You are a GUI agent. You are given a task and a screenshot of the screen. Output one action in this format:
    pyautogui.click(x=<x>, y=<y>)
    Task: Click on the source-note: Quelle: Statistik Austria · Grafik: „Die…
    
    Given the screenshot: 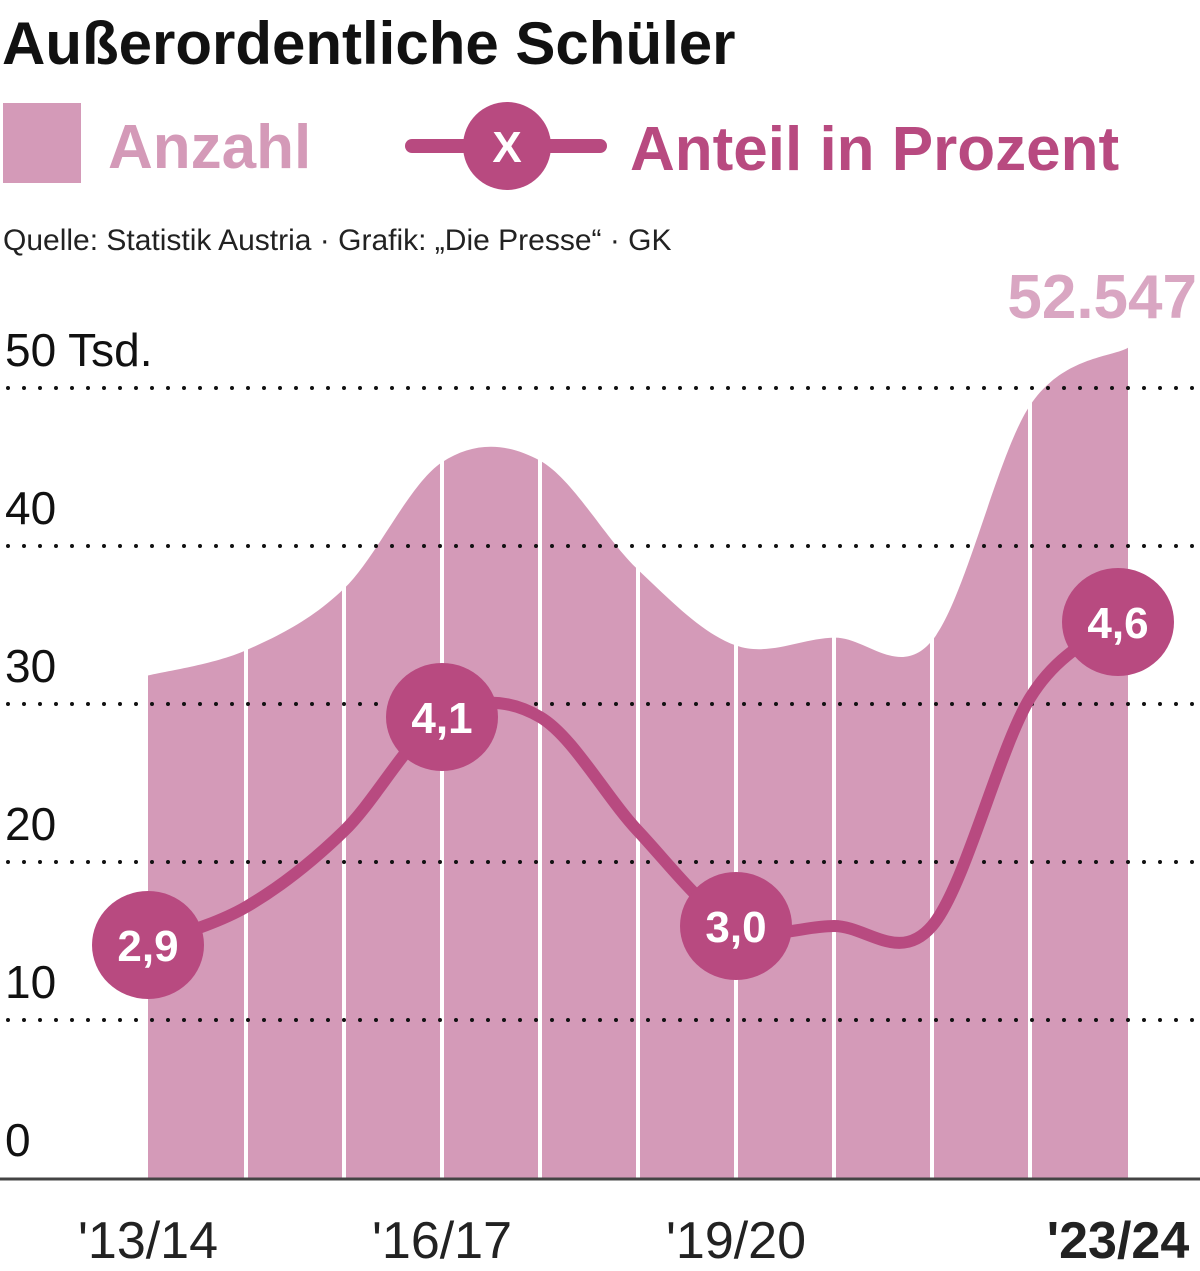 What is the action you would take?
    pyautogui.click(x=337, y=240)
    